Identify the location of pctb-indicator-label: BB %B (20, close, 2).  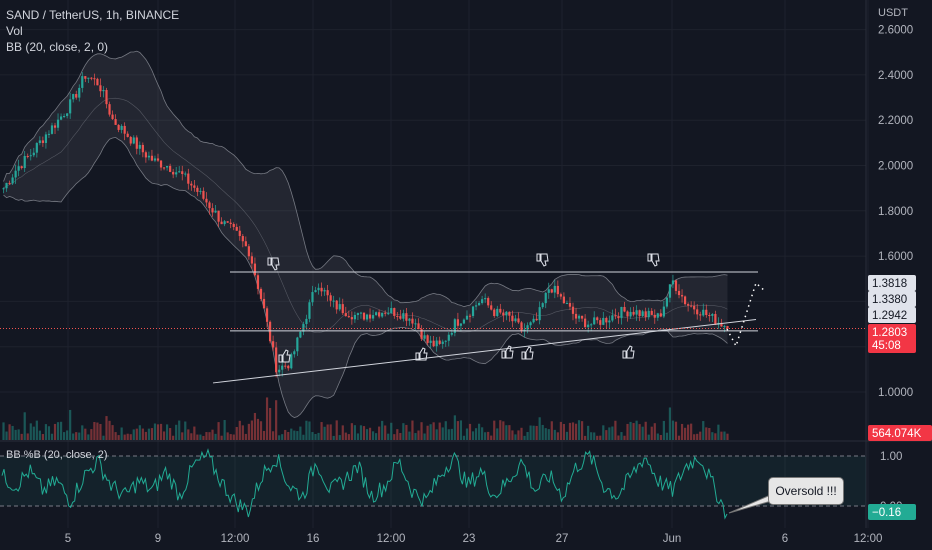
(57, 455).